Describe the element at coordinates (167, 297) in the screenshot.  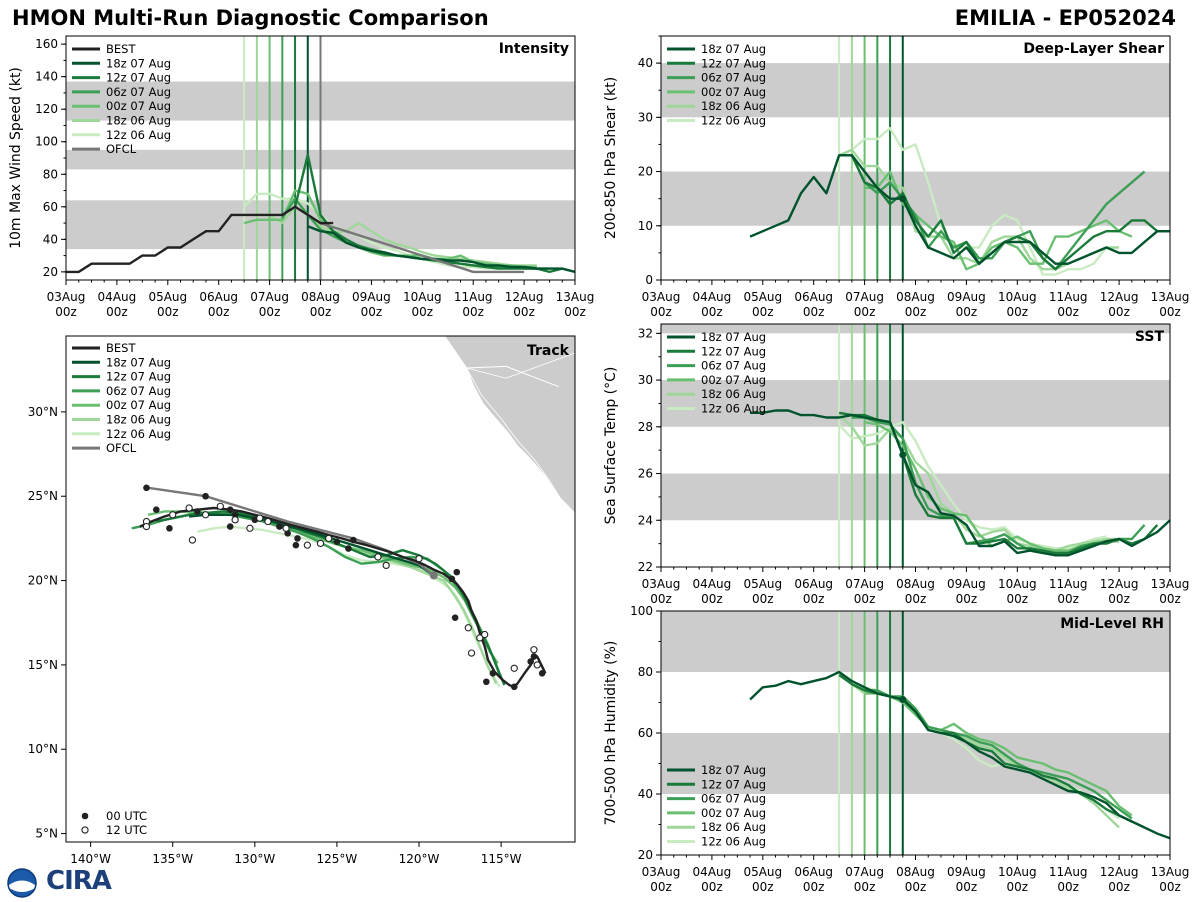
I see `intensity-xtick-label: 05Aug` at that location.